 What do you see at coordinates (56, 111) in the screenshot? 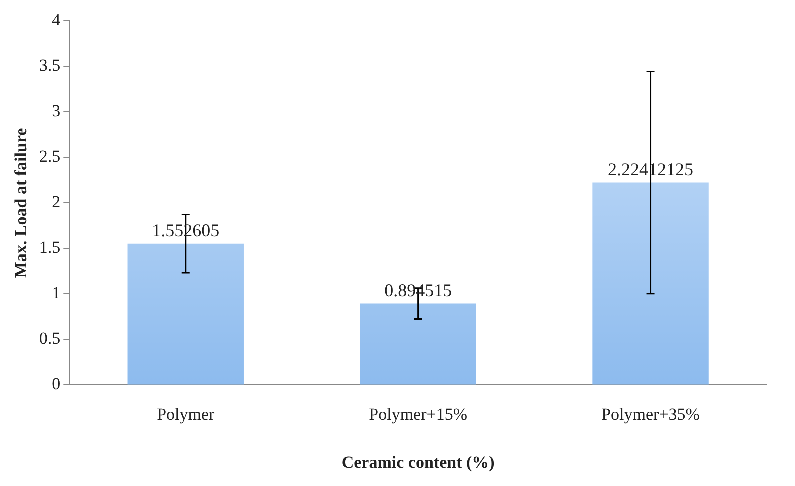
I see `y-tick-label: 3` at bounding box center [56, 111].